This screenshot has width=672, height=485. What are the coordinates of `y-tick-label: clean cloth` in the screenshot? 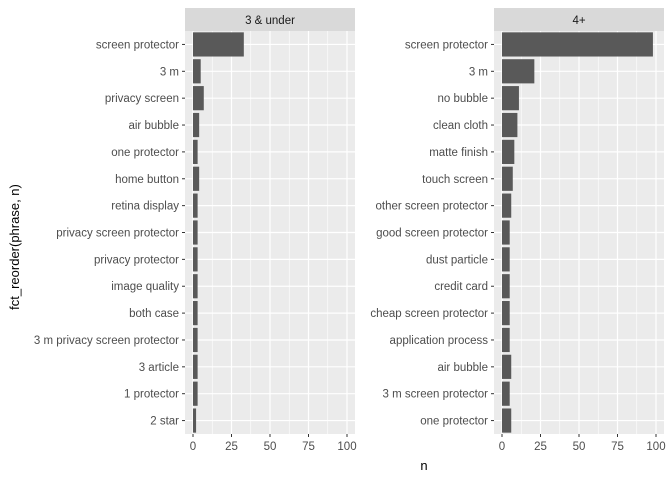 It's located at (460, 126).